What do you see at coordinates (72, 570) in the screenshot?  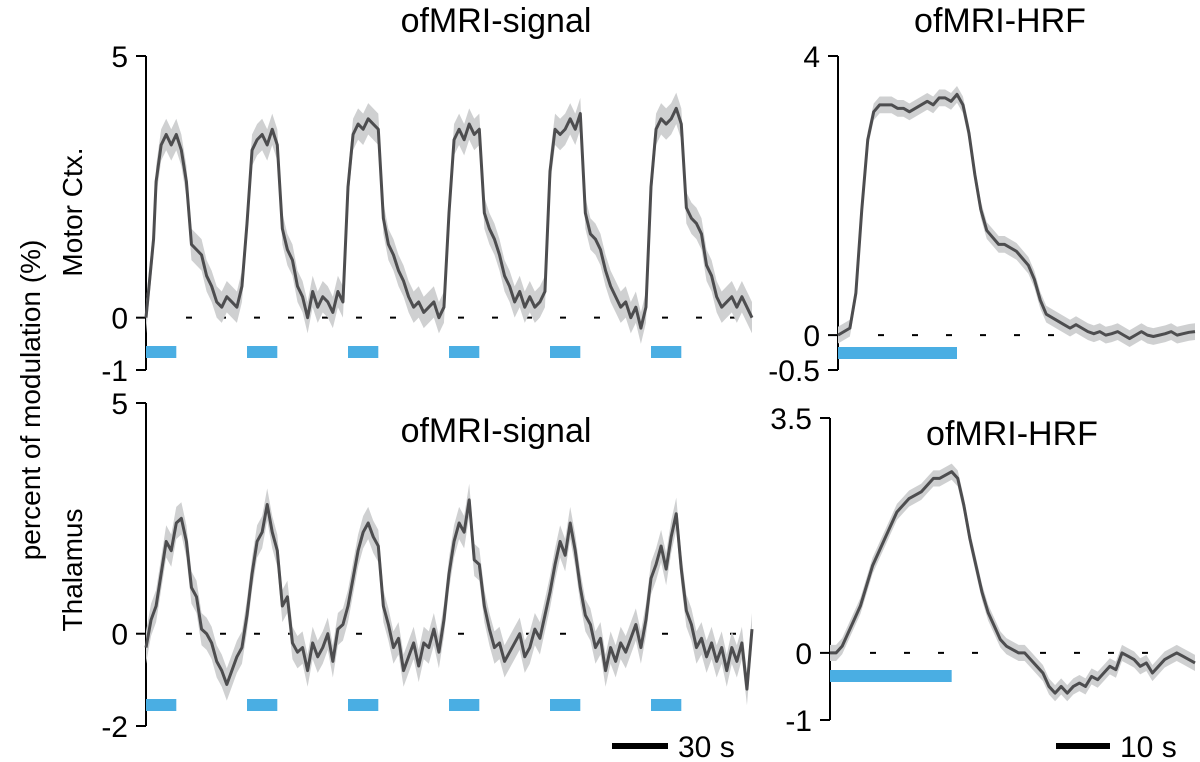 I see `row-label: Thalamus` at bounding box center [72, 570].